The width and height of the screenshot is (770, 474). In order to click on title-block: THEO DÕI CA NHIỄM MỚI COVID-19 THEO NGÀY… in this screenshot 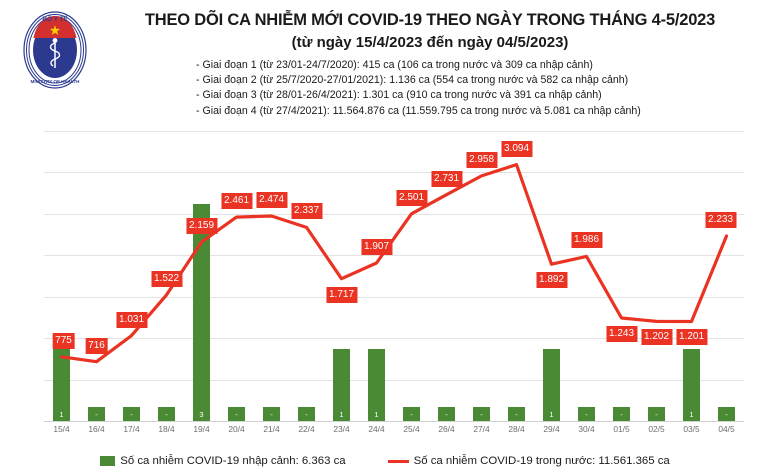, I will do `click(430, 31)`.